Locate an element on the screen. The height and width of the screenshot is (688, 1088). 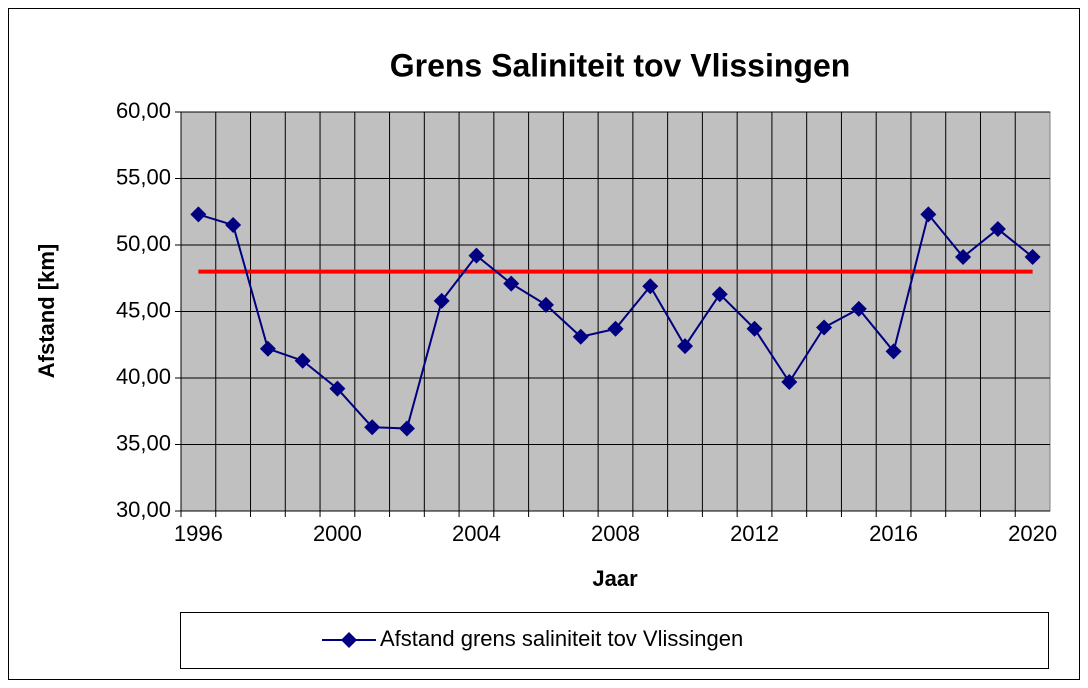
x-tick-label: 2004 is located at coordinates (476, 533).